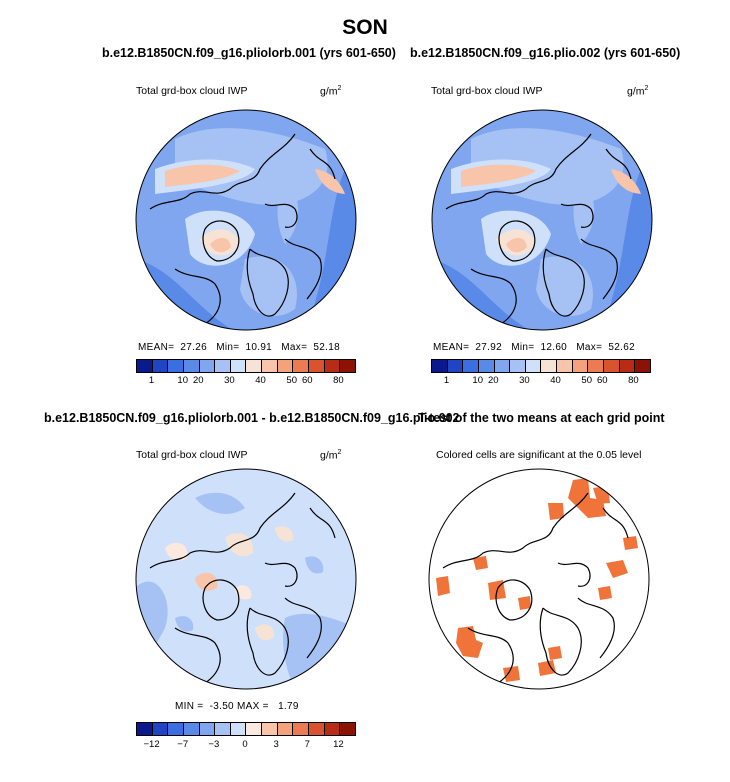 This screenshot has height=782, width=730. Describe the element at coordinates (276, 744) in the screenshot. I see `colorbar-tick-label: 3` at that location.